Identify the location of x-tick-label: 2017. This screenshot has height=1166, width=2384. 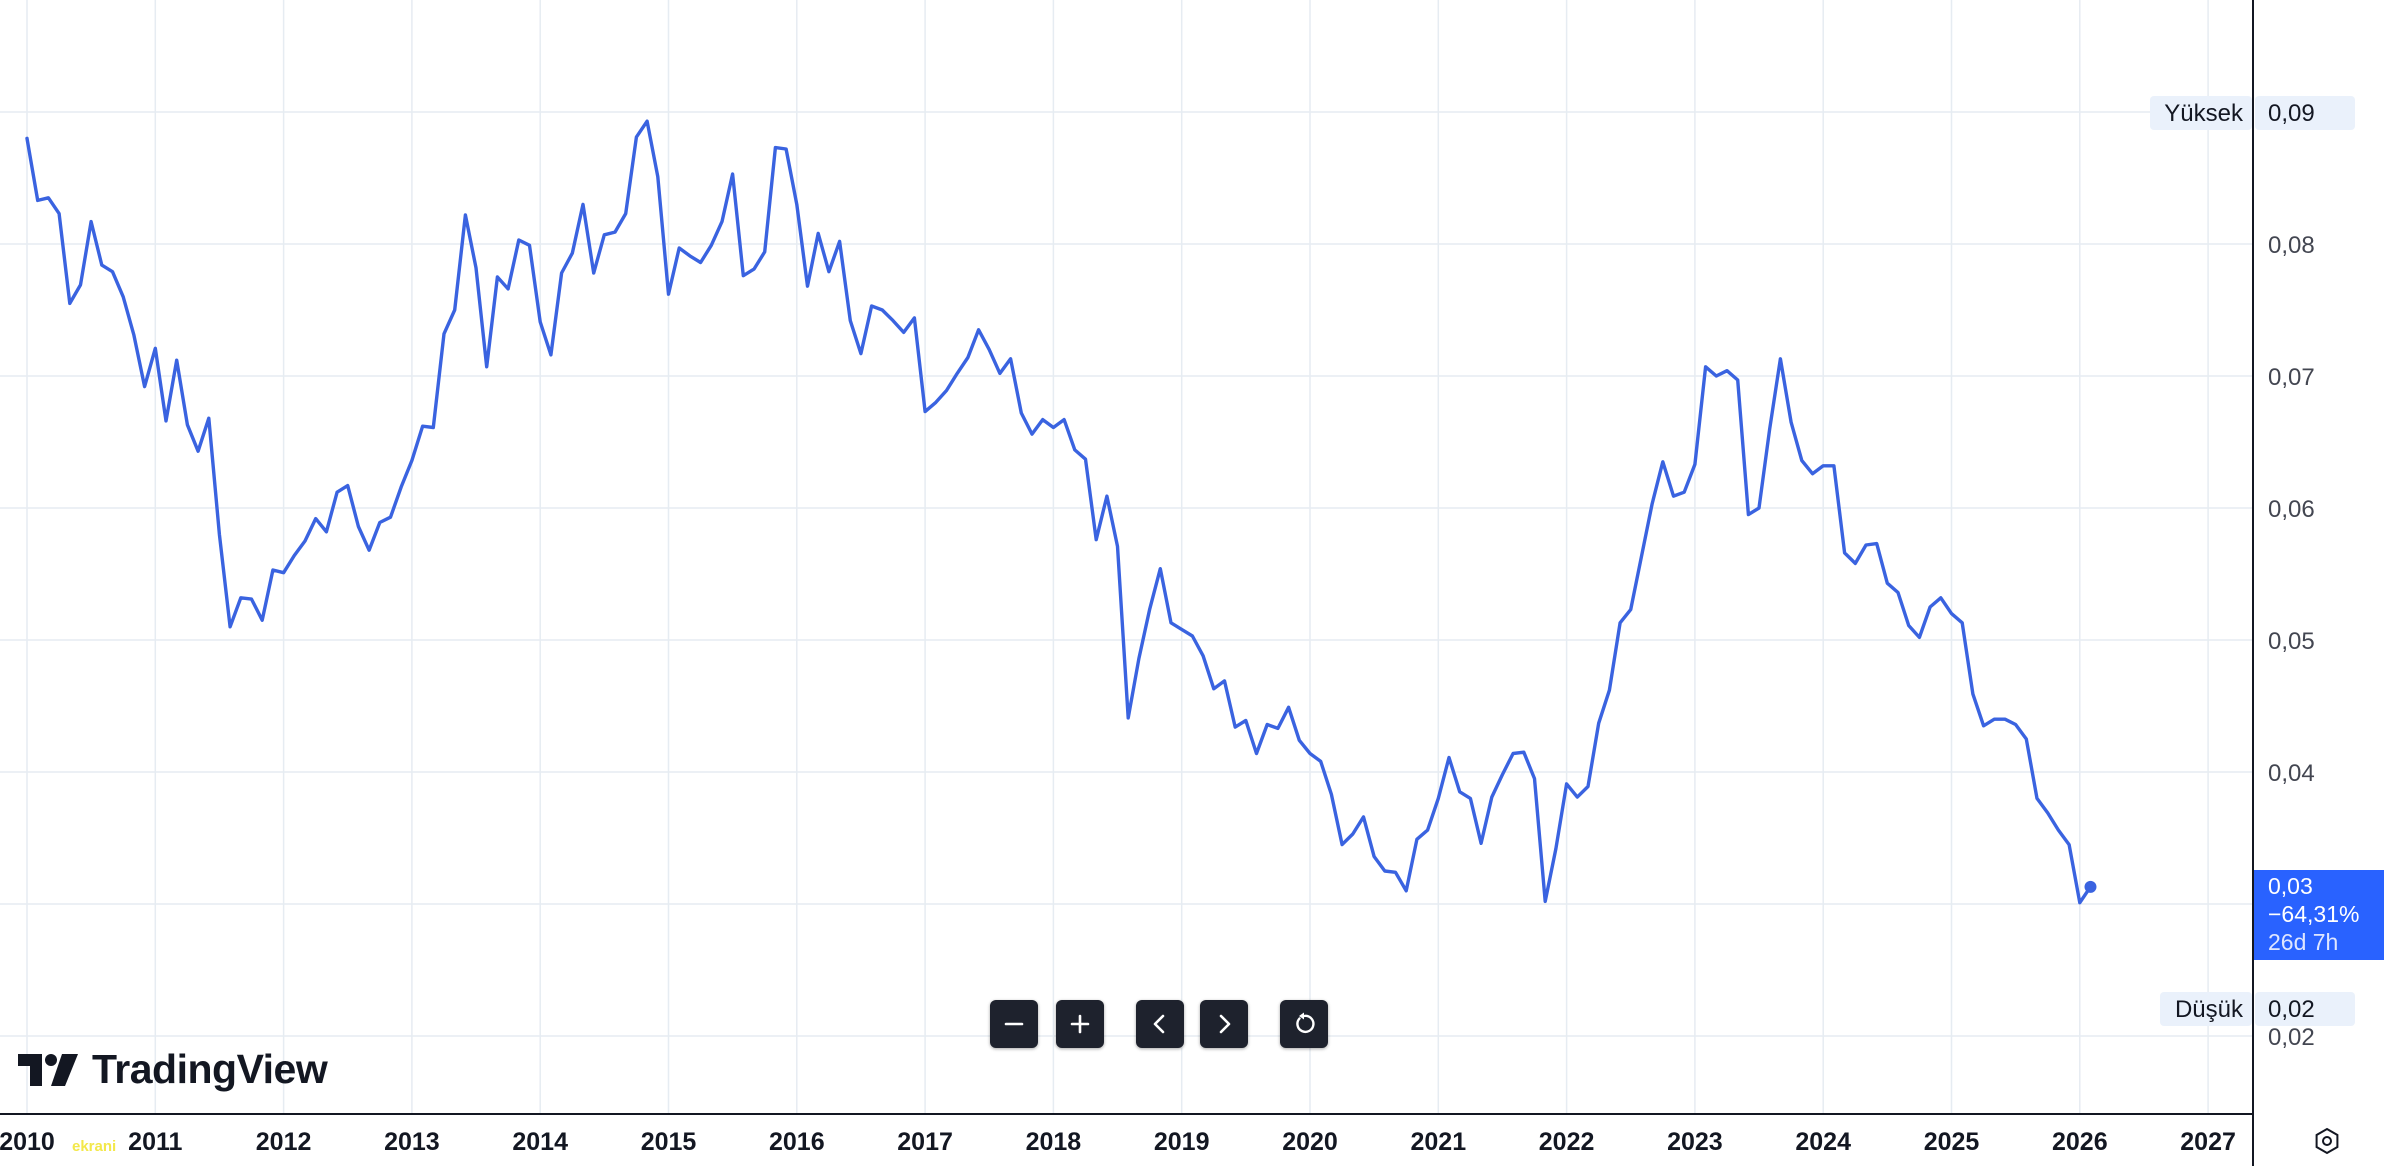
(925, 1142).